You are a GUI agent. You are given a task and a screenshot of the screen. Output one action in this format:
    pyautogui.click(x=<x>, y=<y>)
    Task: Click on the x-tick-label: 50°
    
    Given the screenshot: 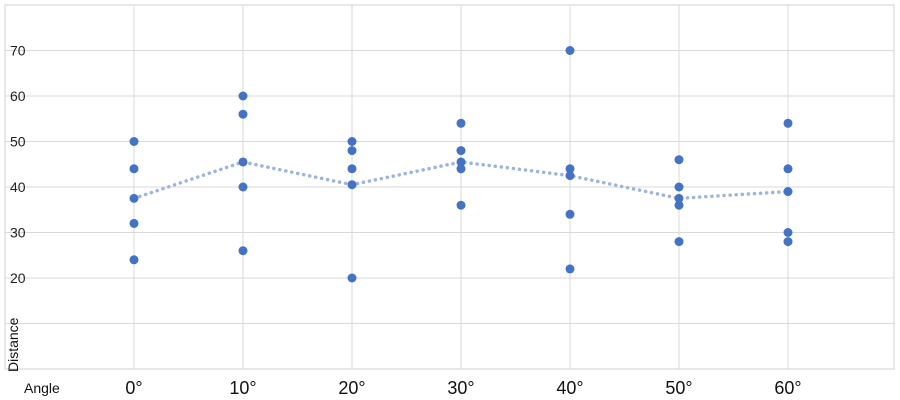 What is the action you would take?
    pyautogui.click(x=678, y=388)
    